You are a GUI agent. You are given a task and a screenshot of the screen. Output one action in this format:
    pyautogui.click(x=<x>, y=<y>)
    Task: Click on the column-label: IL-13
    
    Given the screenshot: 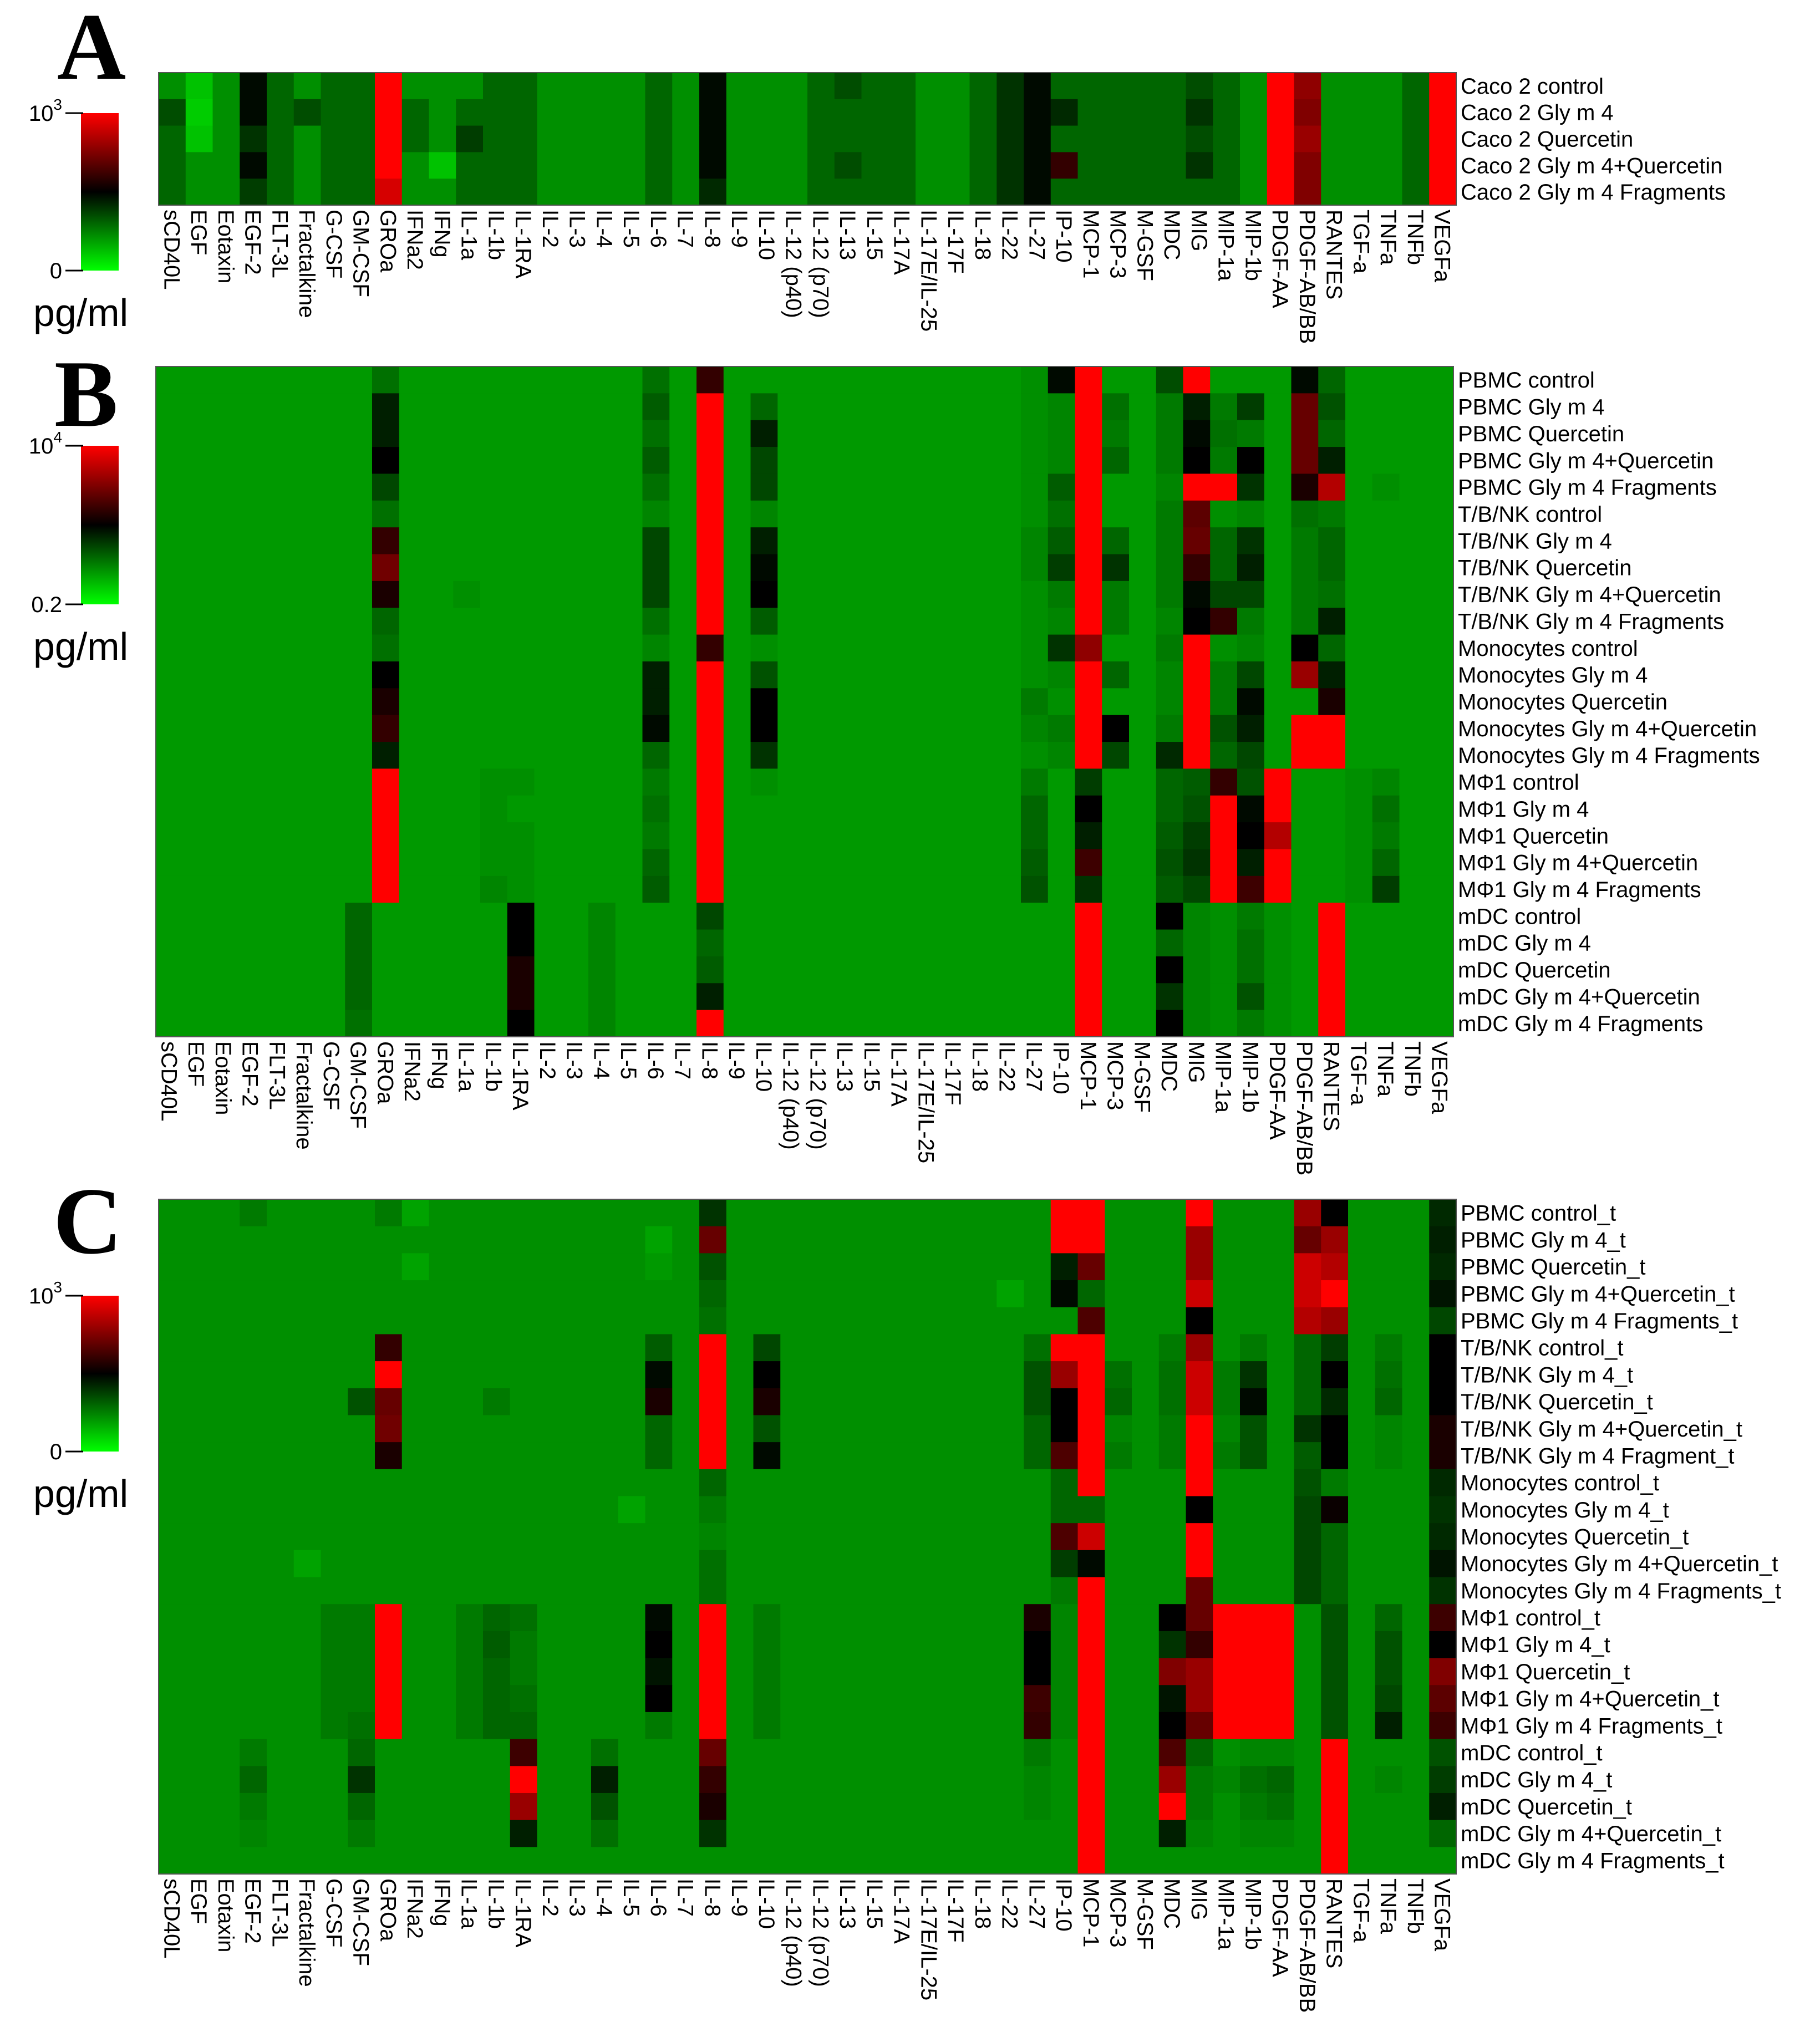 What is the action you would take?
    pyautogui.click(x=847, y=235)
    